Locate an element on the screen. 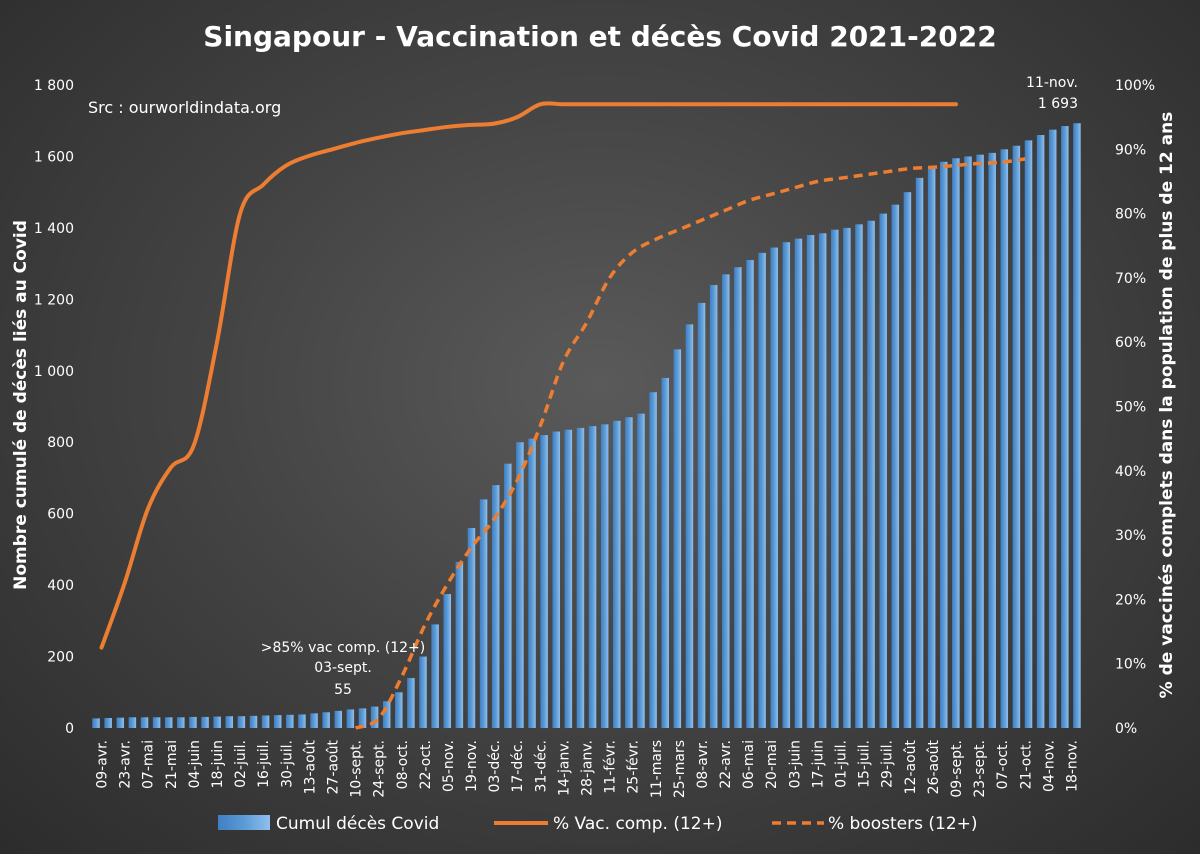 The image size is (1200, 854). y2-tick-label: 60% is located at coordinates (1130, 343).